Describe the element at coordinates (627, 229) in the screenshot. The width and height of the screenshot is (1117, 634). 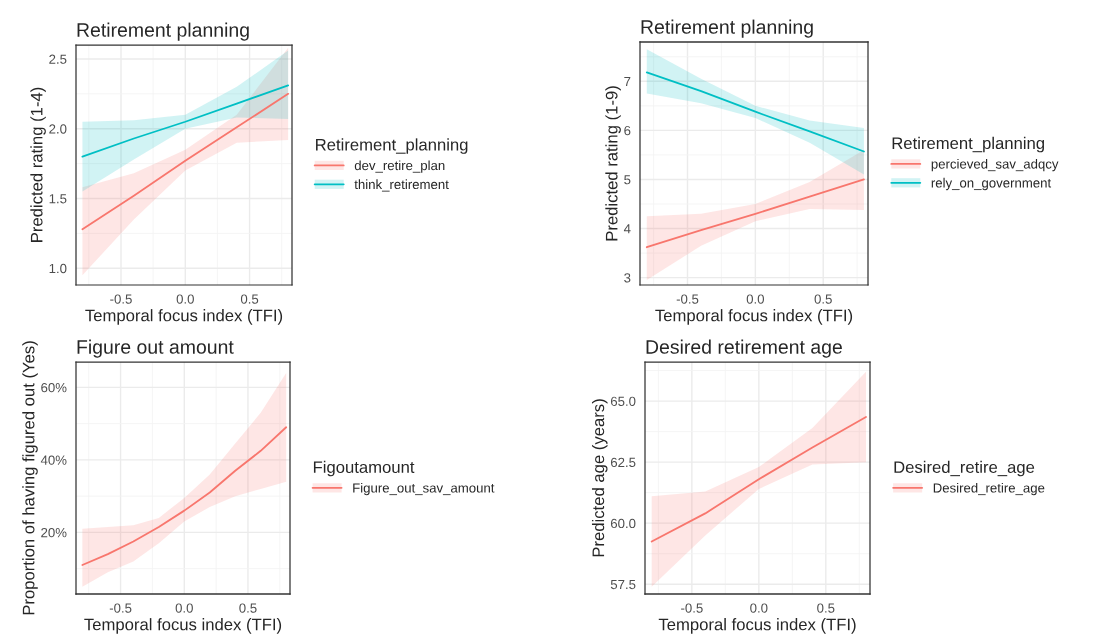
I see `y-tick-label: 4` at that location.